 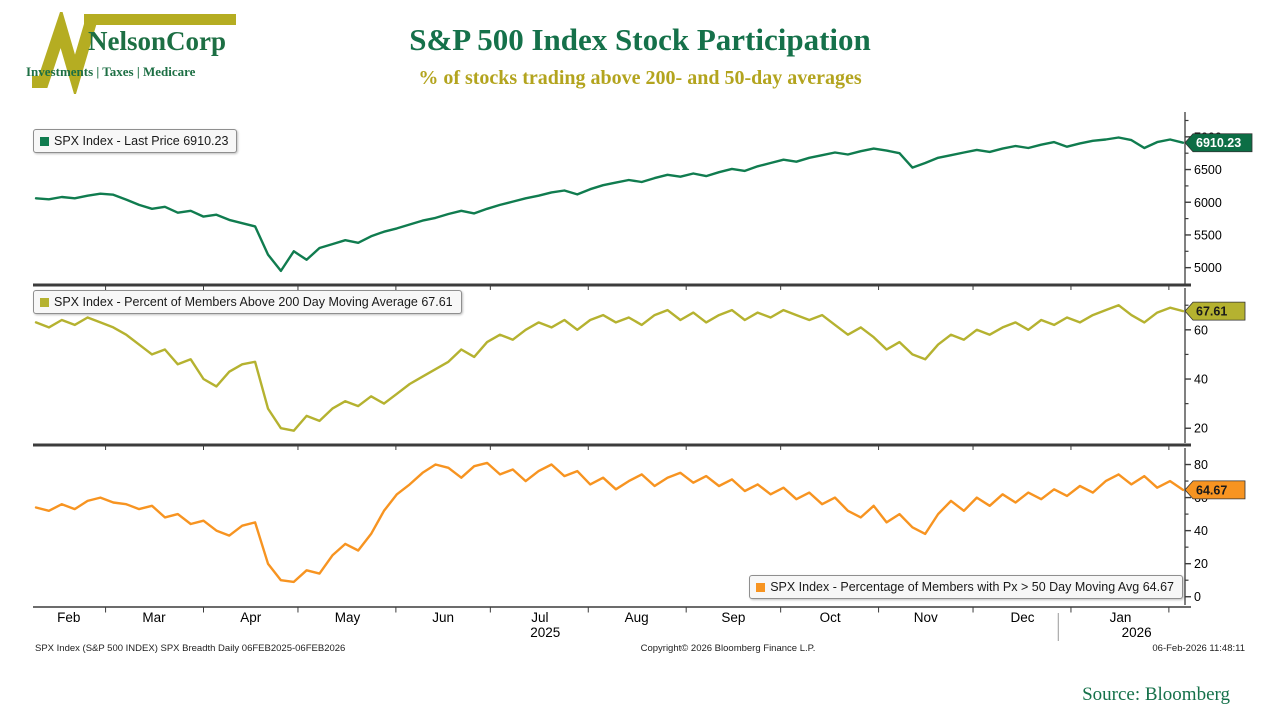 What do you see at coordinates (141, 141) in the screenshot?
I see `legend-label: SPX Index - Last Price 6910.23` at bounding box center [141, 141].